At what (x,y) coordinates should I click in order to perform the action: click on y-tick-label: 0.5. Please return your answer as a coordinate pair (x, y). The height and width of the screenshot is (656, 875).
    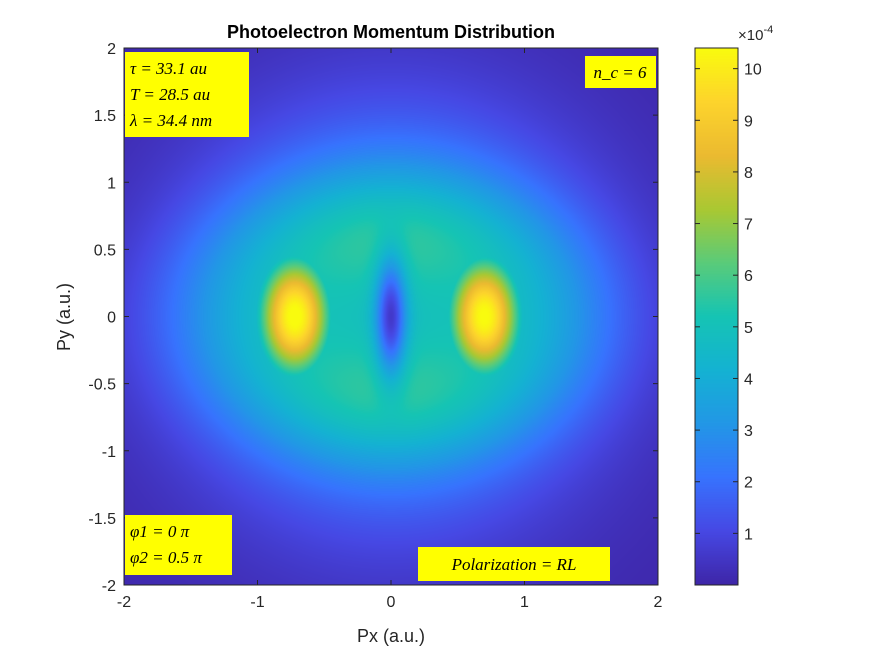
    Looking at the image, I should click on (105, 250).